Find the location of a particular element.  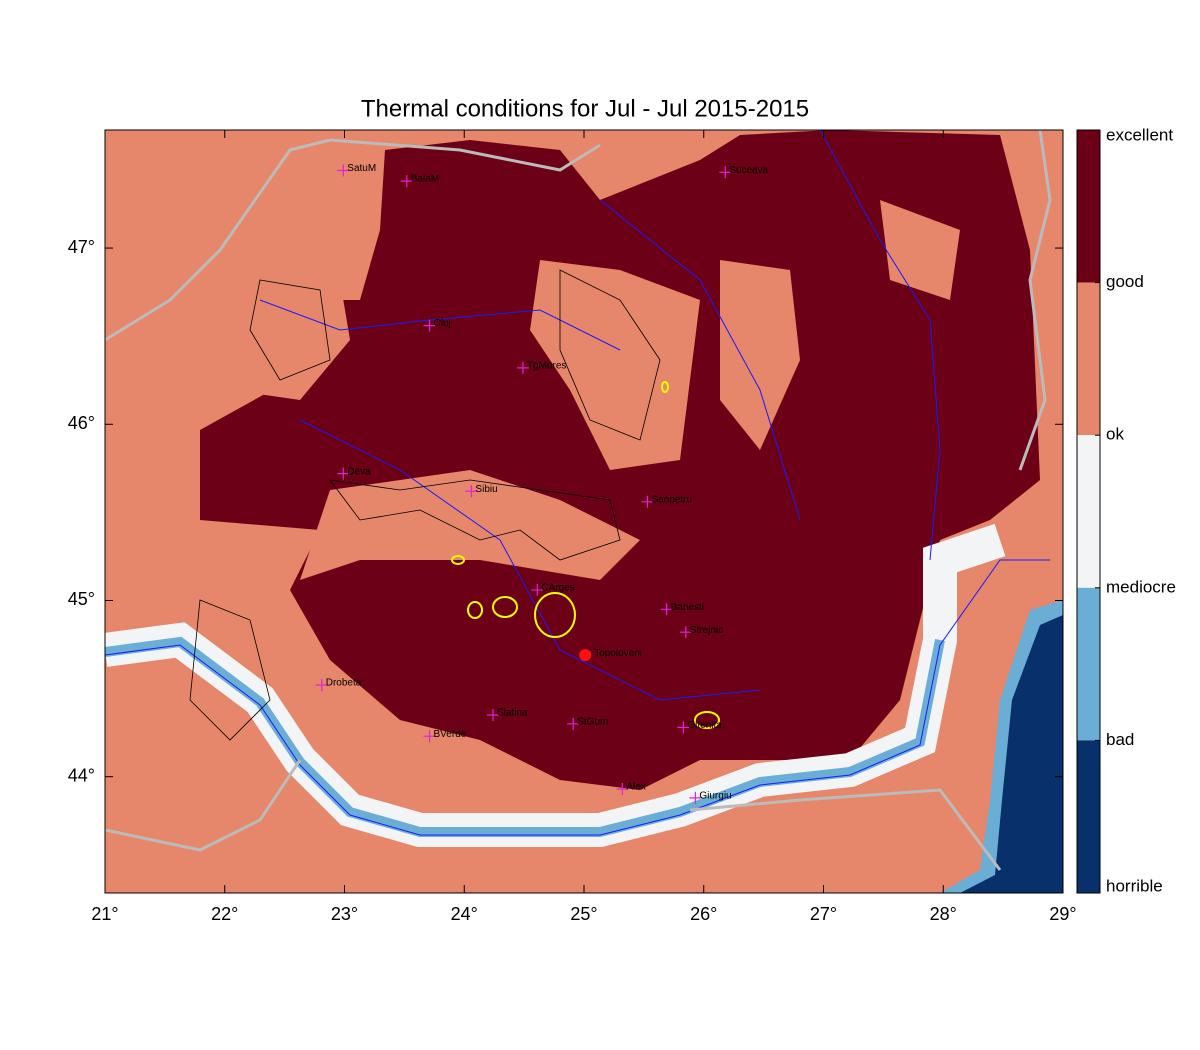

city-label: Alex is located at coordinates (635, 787).